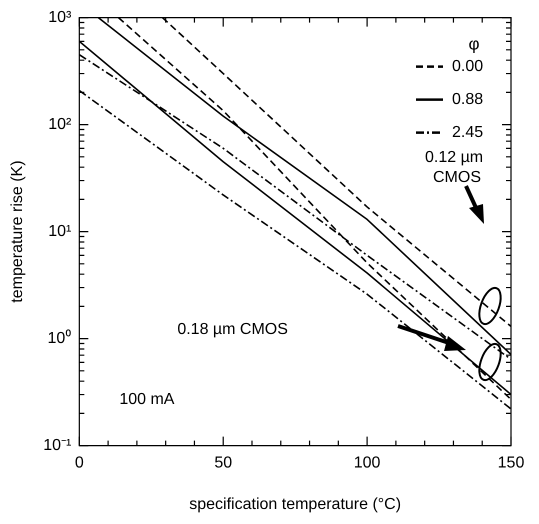 The image size is (539, 524). I want to click on x-axis-title: specification temperature (°C), so click(295, 504).